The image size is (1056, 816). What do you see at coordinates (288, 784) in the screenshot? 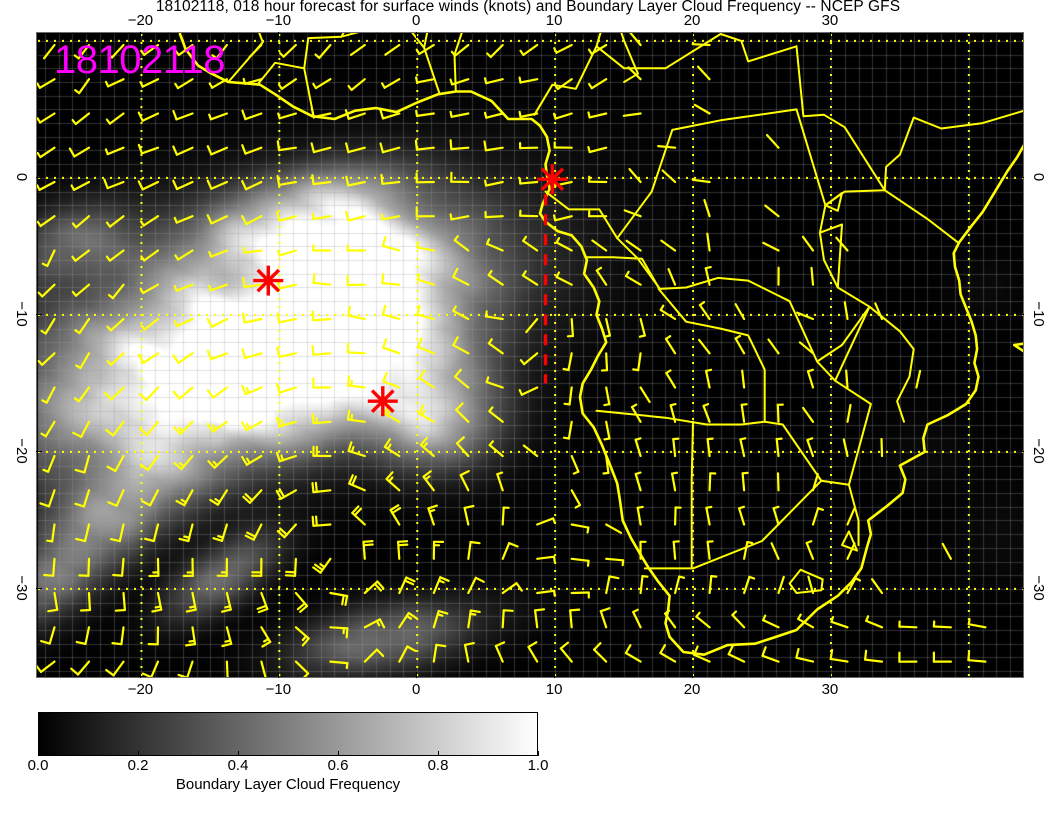
I see `colorbar-label: Boundary Layer Cloud Frequency` at bounding box center [288, 784].